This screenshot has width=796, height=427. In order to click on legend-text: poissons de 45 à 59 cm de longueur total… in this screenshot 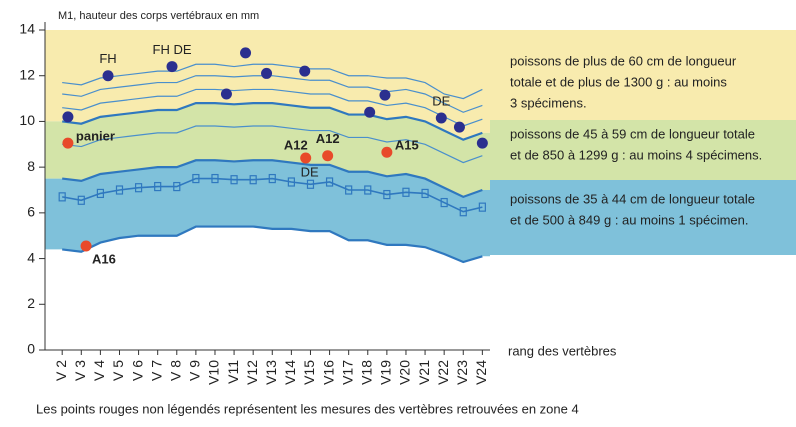, I will do `click(632, 133)`.